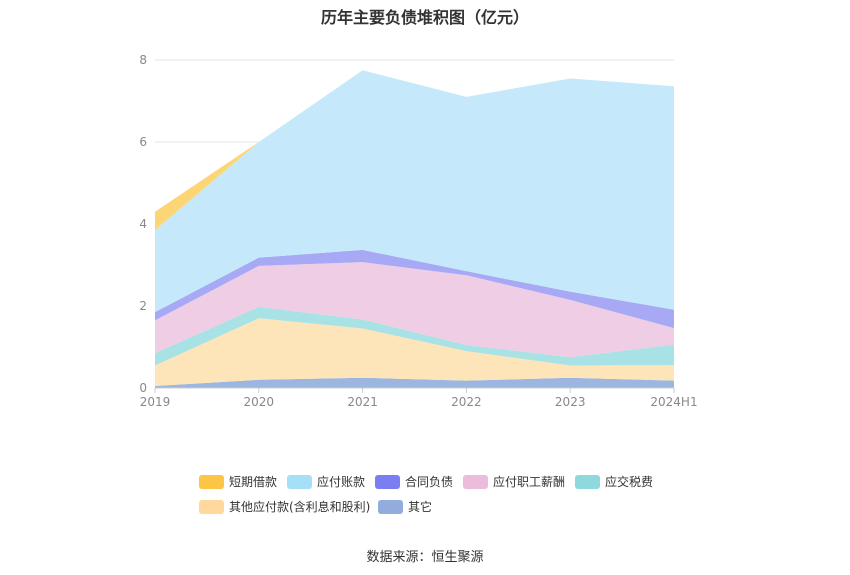 The height and width of the screenshot is (575, 850). Describe the element at coordinates (143, 142) in the screenshot. I see `y-tick-label: 6` at that location.